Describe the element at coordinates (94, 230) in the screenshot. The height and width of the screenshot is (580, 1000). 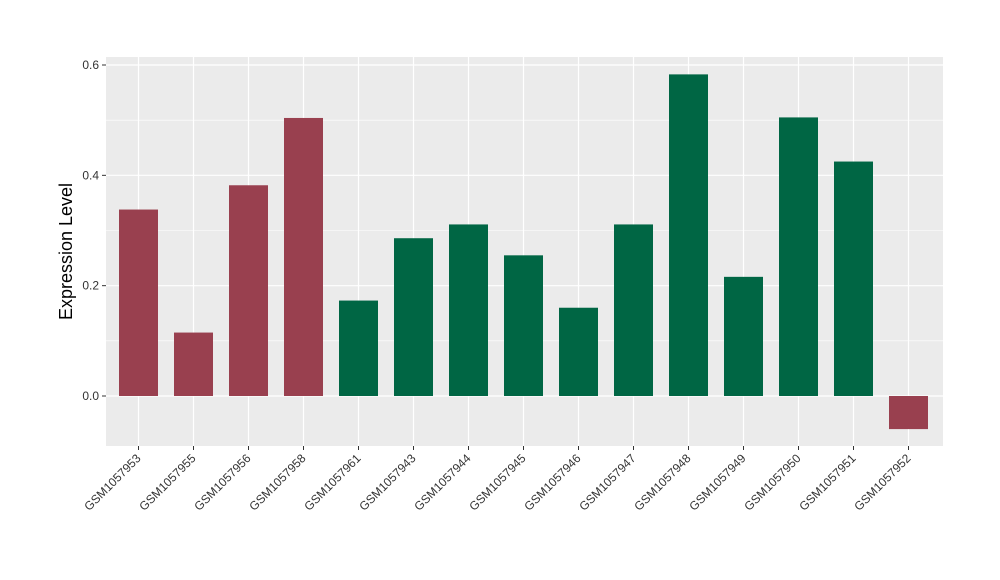
I see `y-axis: 0.0 0.2 0.4 0.6` at that location.